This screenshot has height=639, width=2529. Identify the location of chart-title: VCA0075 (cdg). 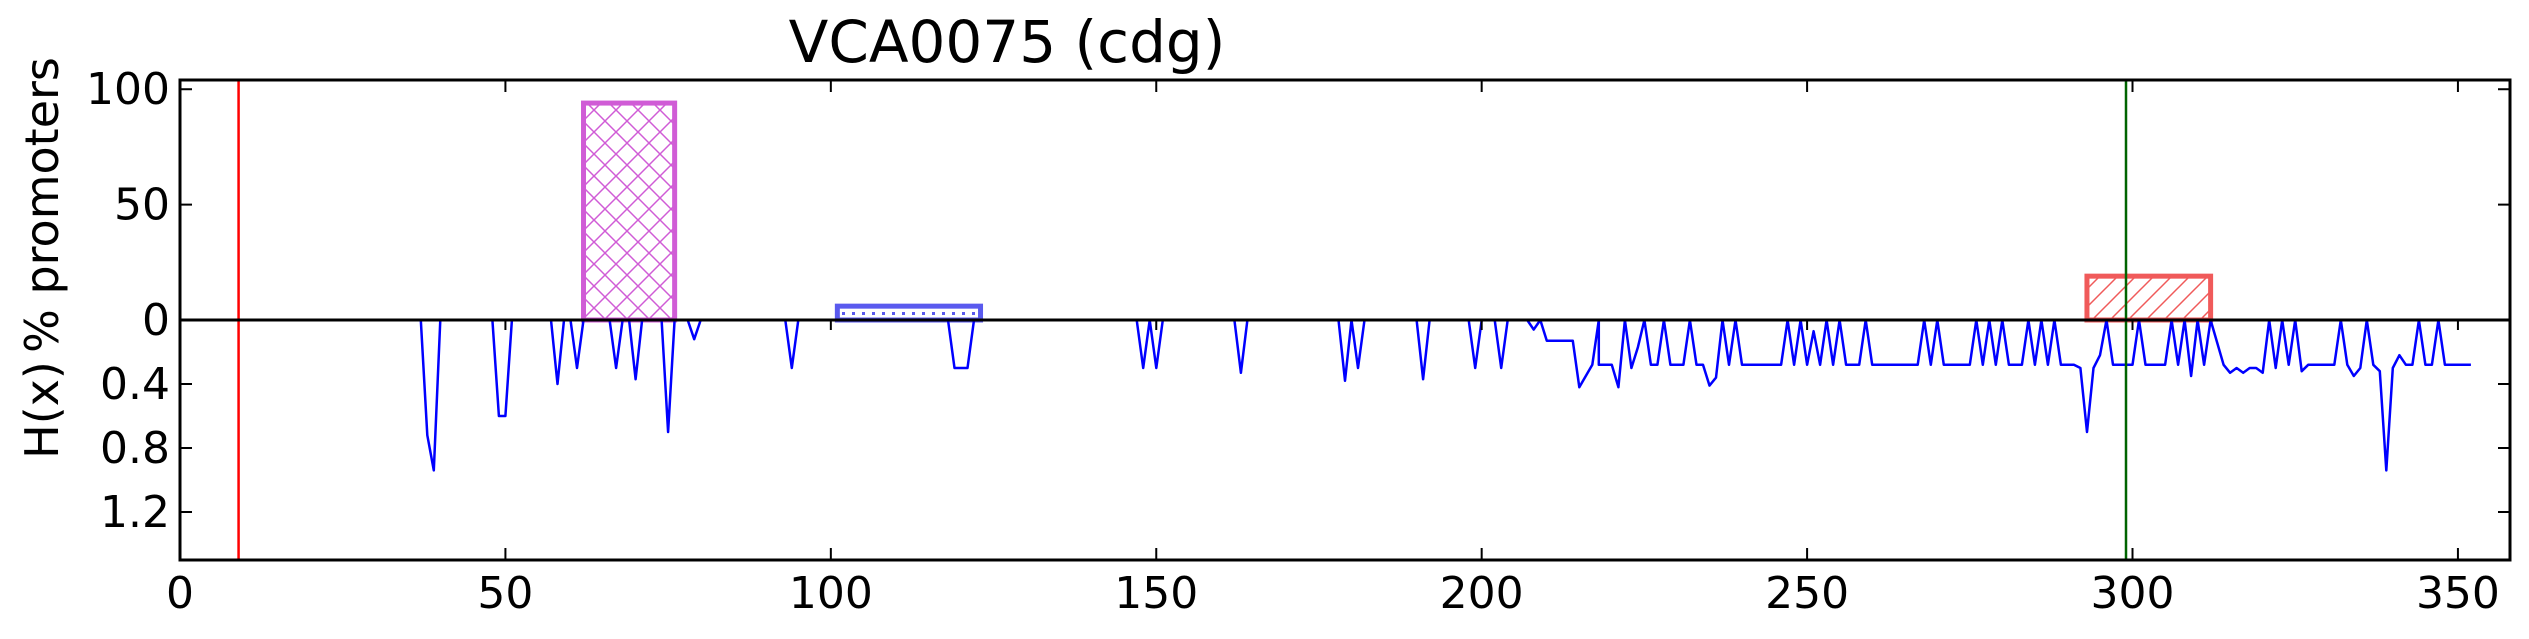
(1007, 42).